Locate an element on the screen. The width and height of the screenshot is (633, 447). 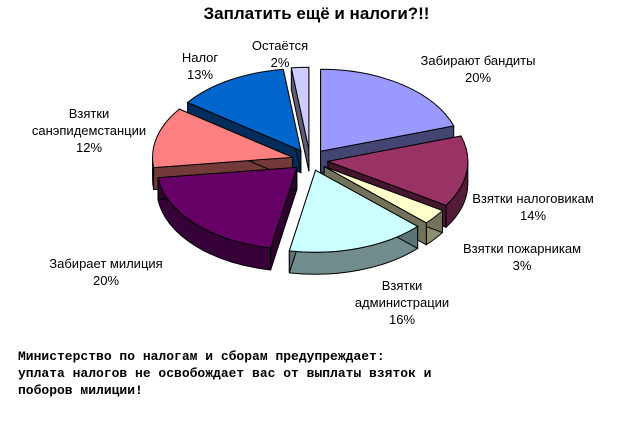
slice-label: Взятки администрации 16% is located at coordinates (402, 302).